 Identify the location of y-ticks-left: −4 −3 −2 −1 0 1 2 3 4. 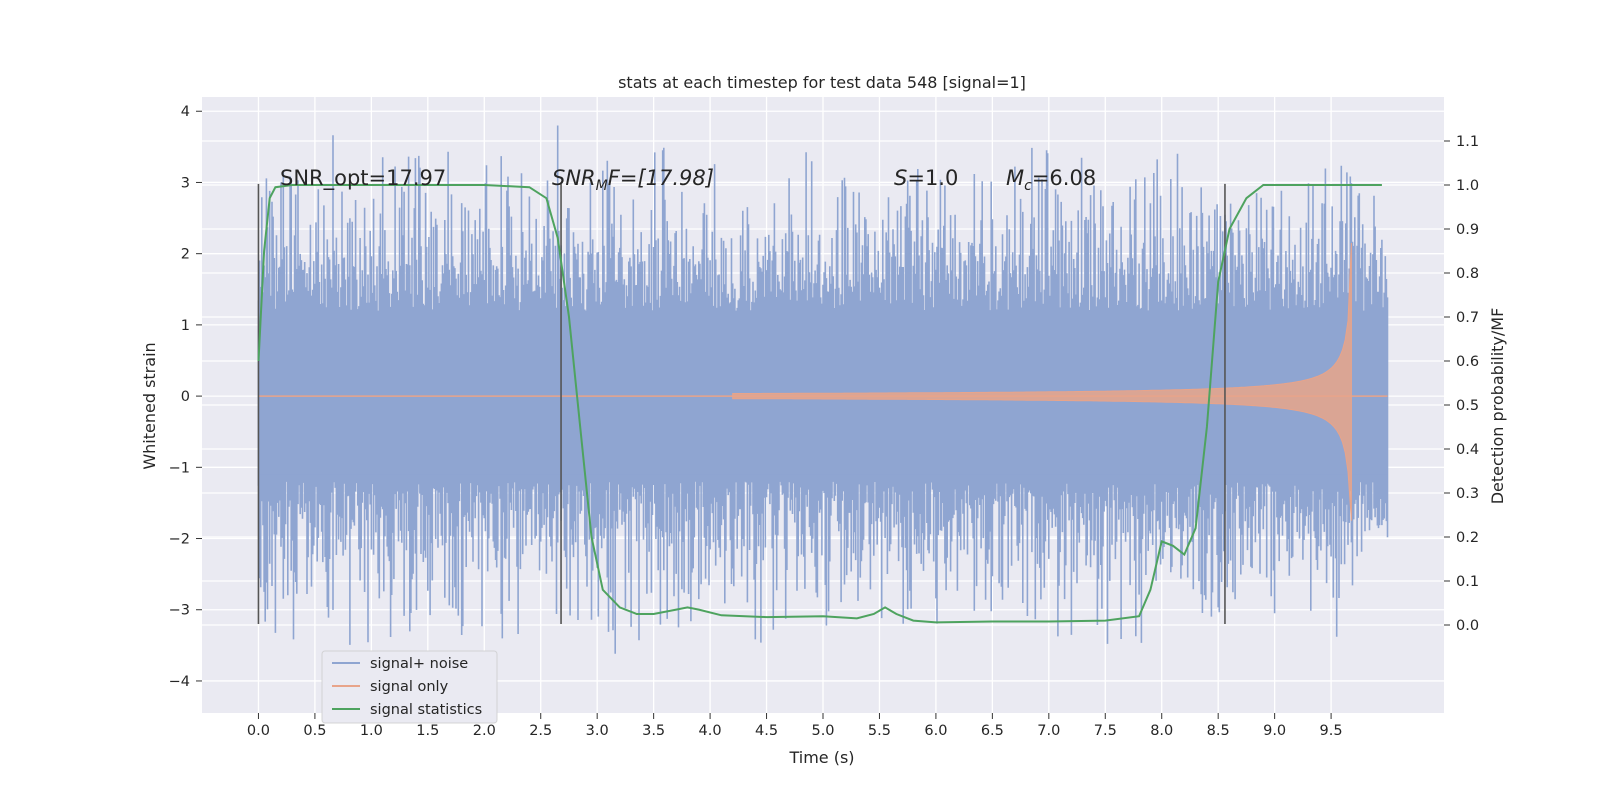
(185, 397).